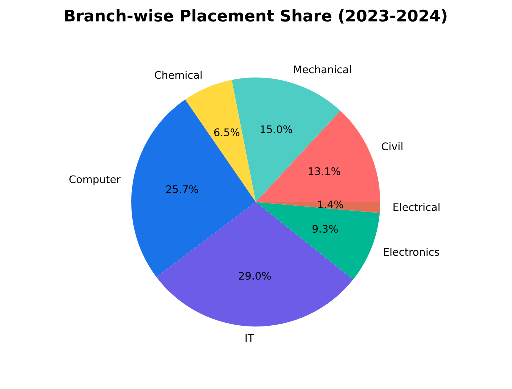 The image size is (512, 389). Describe the element at coordinates (324, 172) in the screenshot. I see `data-label: 13.1%` at that location.